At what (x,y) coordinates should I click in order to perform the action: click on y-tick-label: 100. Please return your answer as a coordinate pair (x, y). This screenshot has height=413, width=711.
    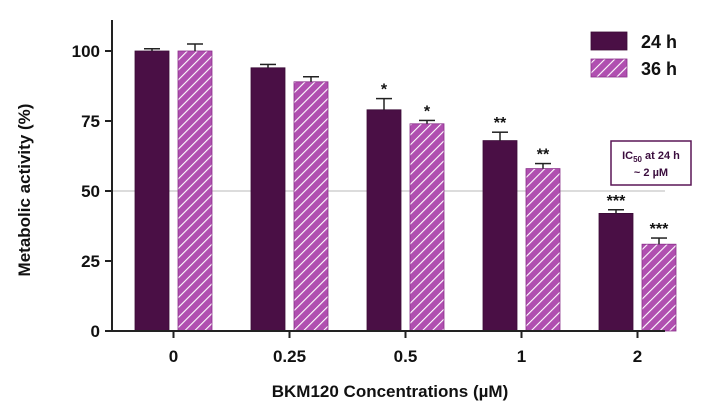
    Looking at the image, I should click on (86, 51).